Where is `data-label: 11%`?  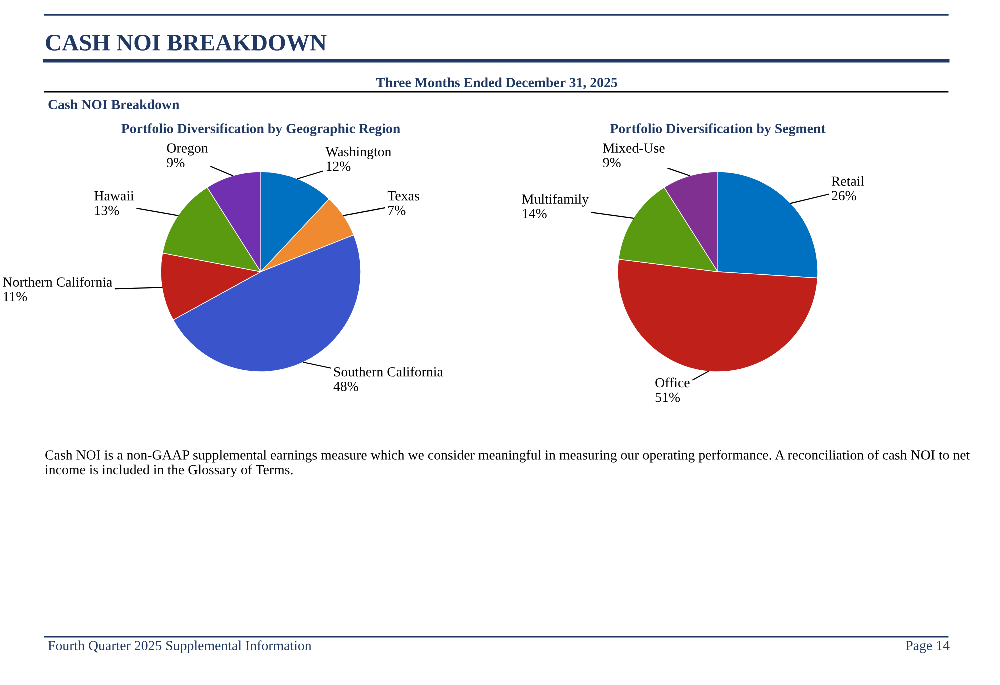 data-label: 11% is located at coordinates (16, 297).